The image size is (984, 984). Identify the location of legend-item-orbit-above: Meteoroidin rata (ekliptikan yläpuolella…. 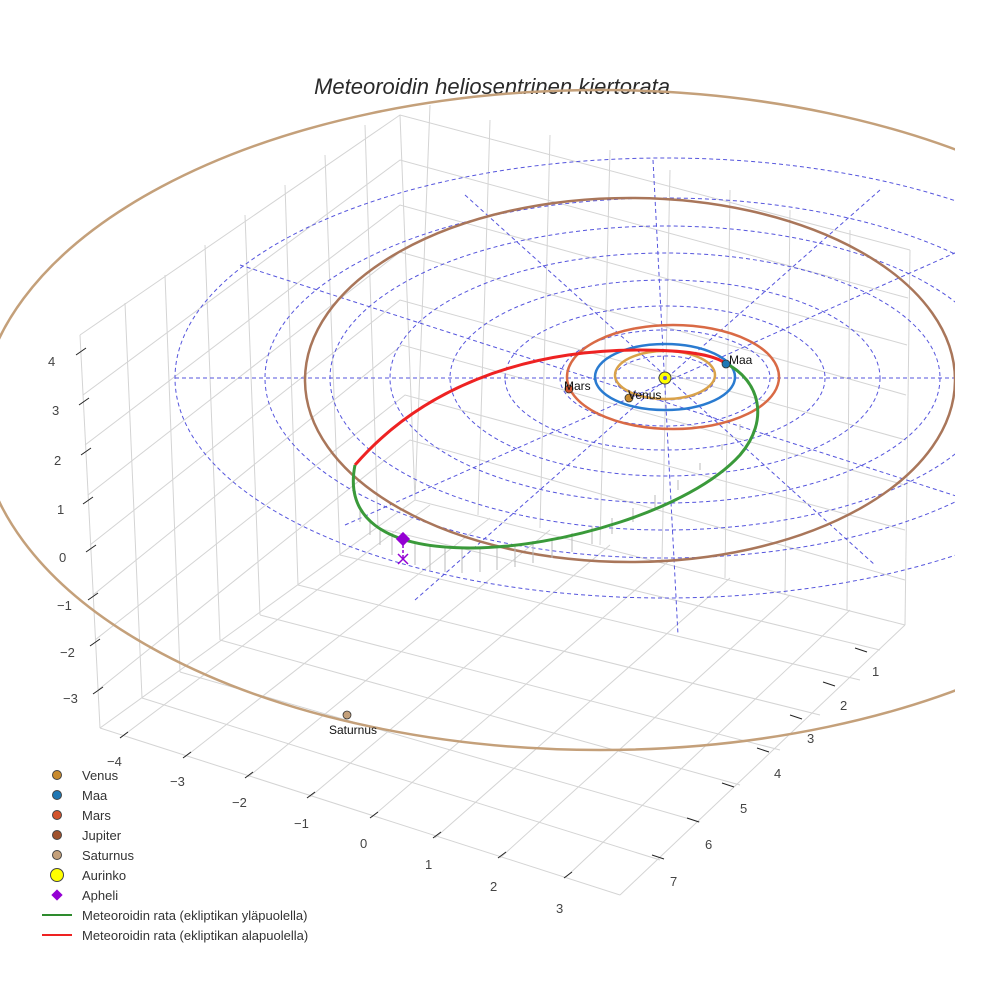
(172, 915).